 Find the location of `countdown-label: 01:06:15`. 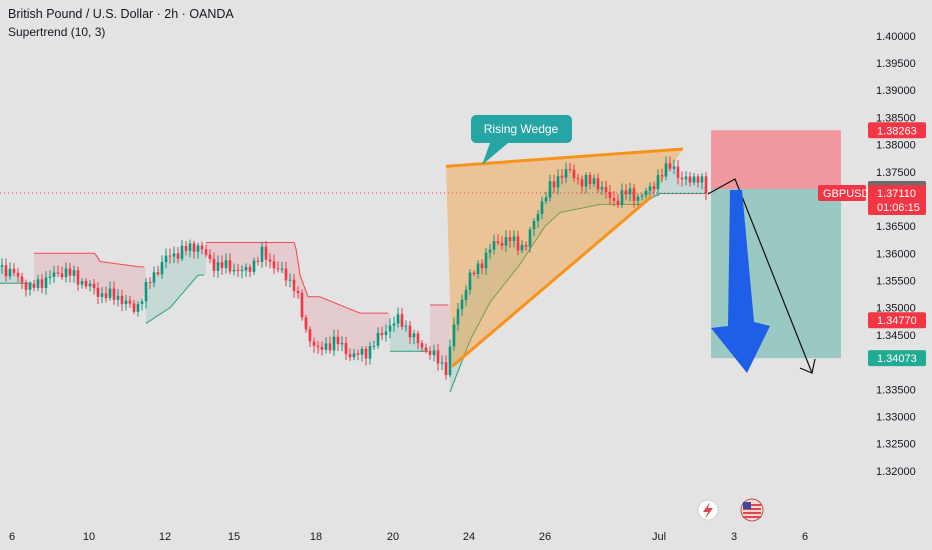

countdown-label: 01:06:15 is located at coordinates (898, 208).